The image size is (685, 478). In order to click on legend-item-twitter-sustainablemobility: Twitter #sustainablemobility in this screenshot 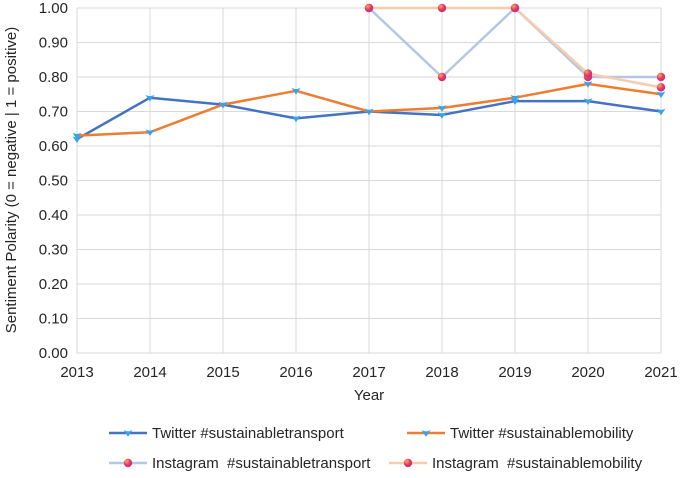, I will do `click(519, 433)`.